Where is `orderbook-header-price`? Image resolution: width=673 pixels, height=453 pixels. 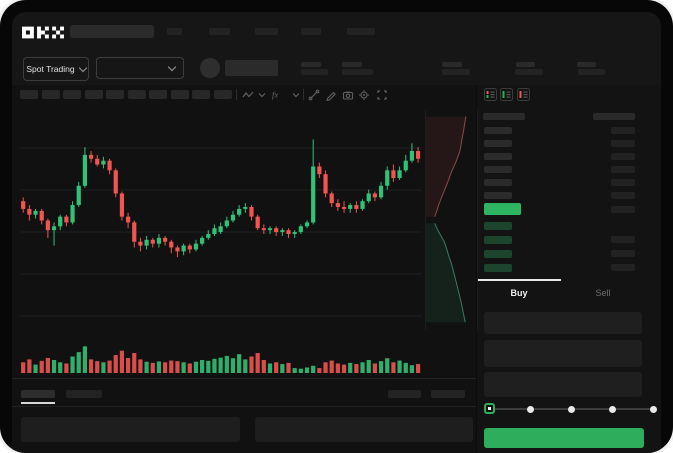
orderbook-header-price is located at coordinates (504, 116).